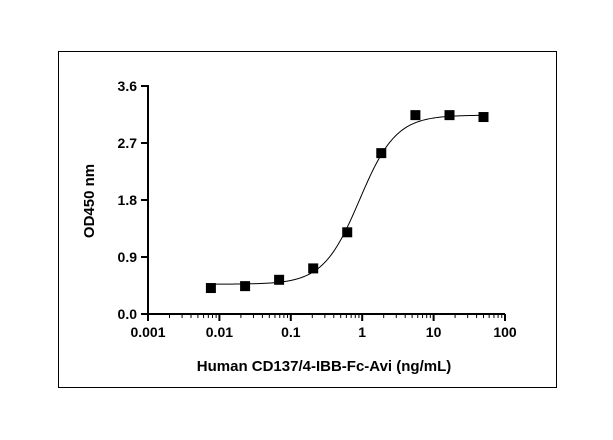 This screenshot has height=440, width=613. What do you see at coordinates (505, 332) in the screenshot?
I see `x-tick-label: 100` at bounding box center [505, 332].